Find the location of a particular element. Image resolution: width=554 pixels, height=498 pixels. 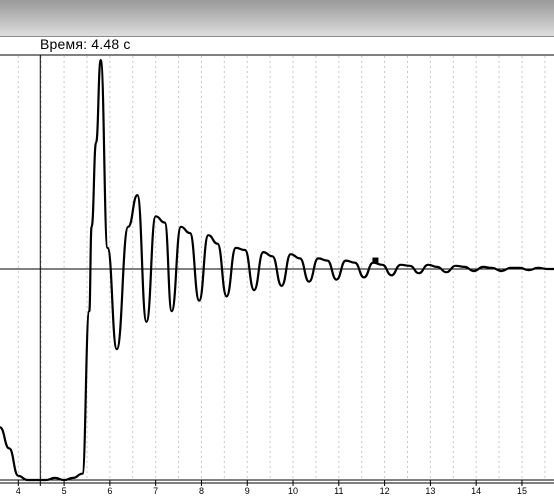

title-bar is located at coordinates (277, 18).